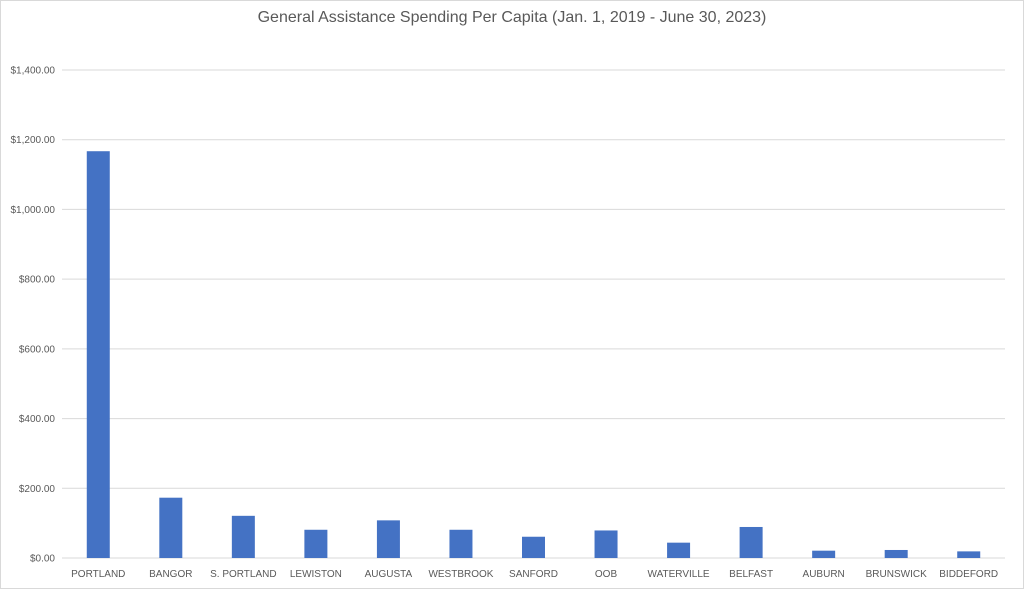 This screenshot has width=1024, height=589. Describe the element at coordinates (679, 550) in the screenshot. I see `bar-waterville` at that location.